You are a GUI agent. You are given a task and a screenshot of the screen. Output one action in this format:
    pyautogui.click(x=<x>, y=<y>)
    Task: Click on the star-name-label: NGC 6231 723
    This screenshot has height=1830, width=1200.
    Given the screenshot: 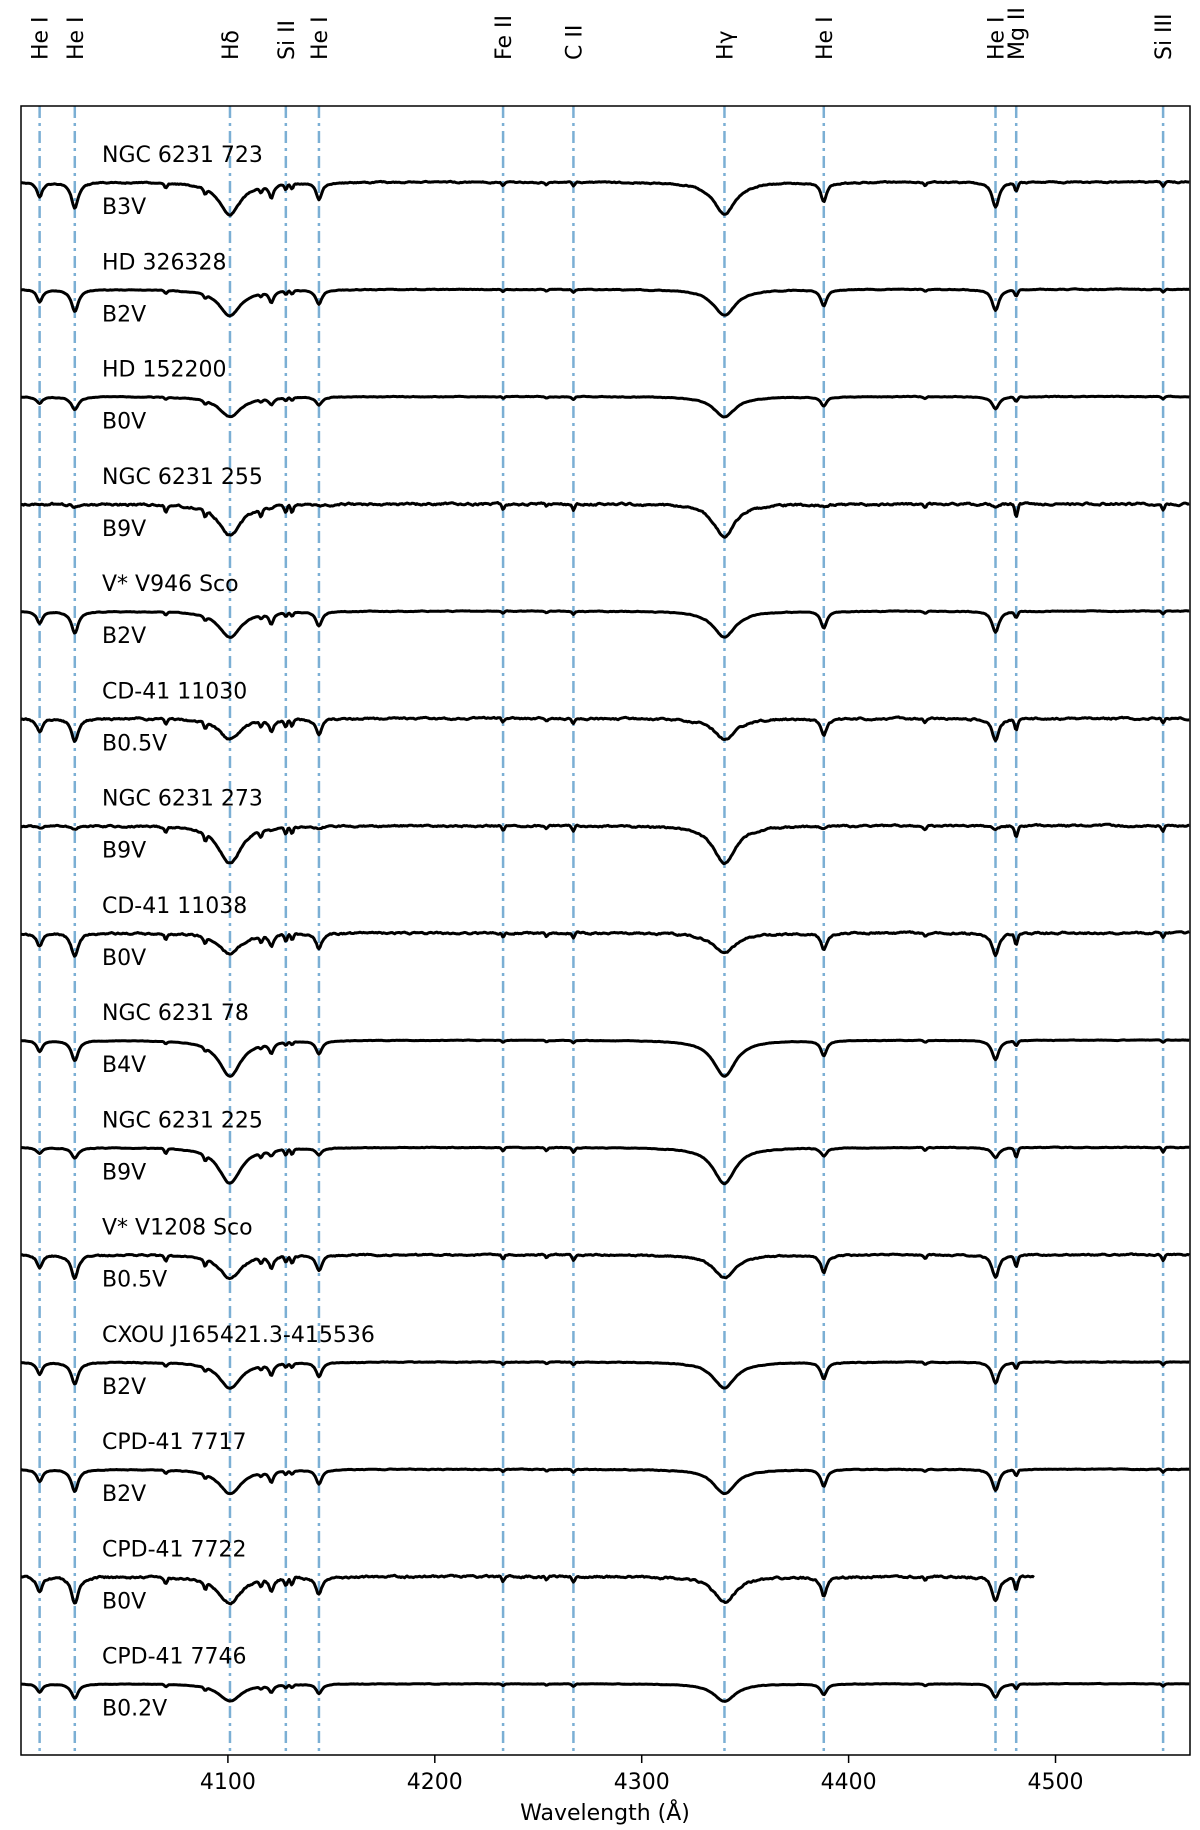 What is the action you would take?
    pyautogui.click(x=182, y=155)
    